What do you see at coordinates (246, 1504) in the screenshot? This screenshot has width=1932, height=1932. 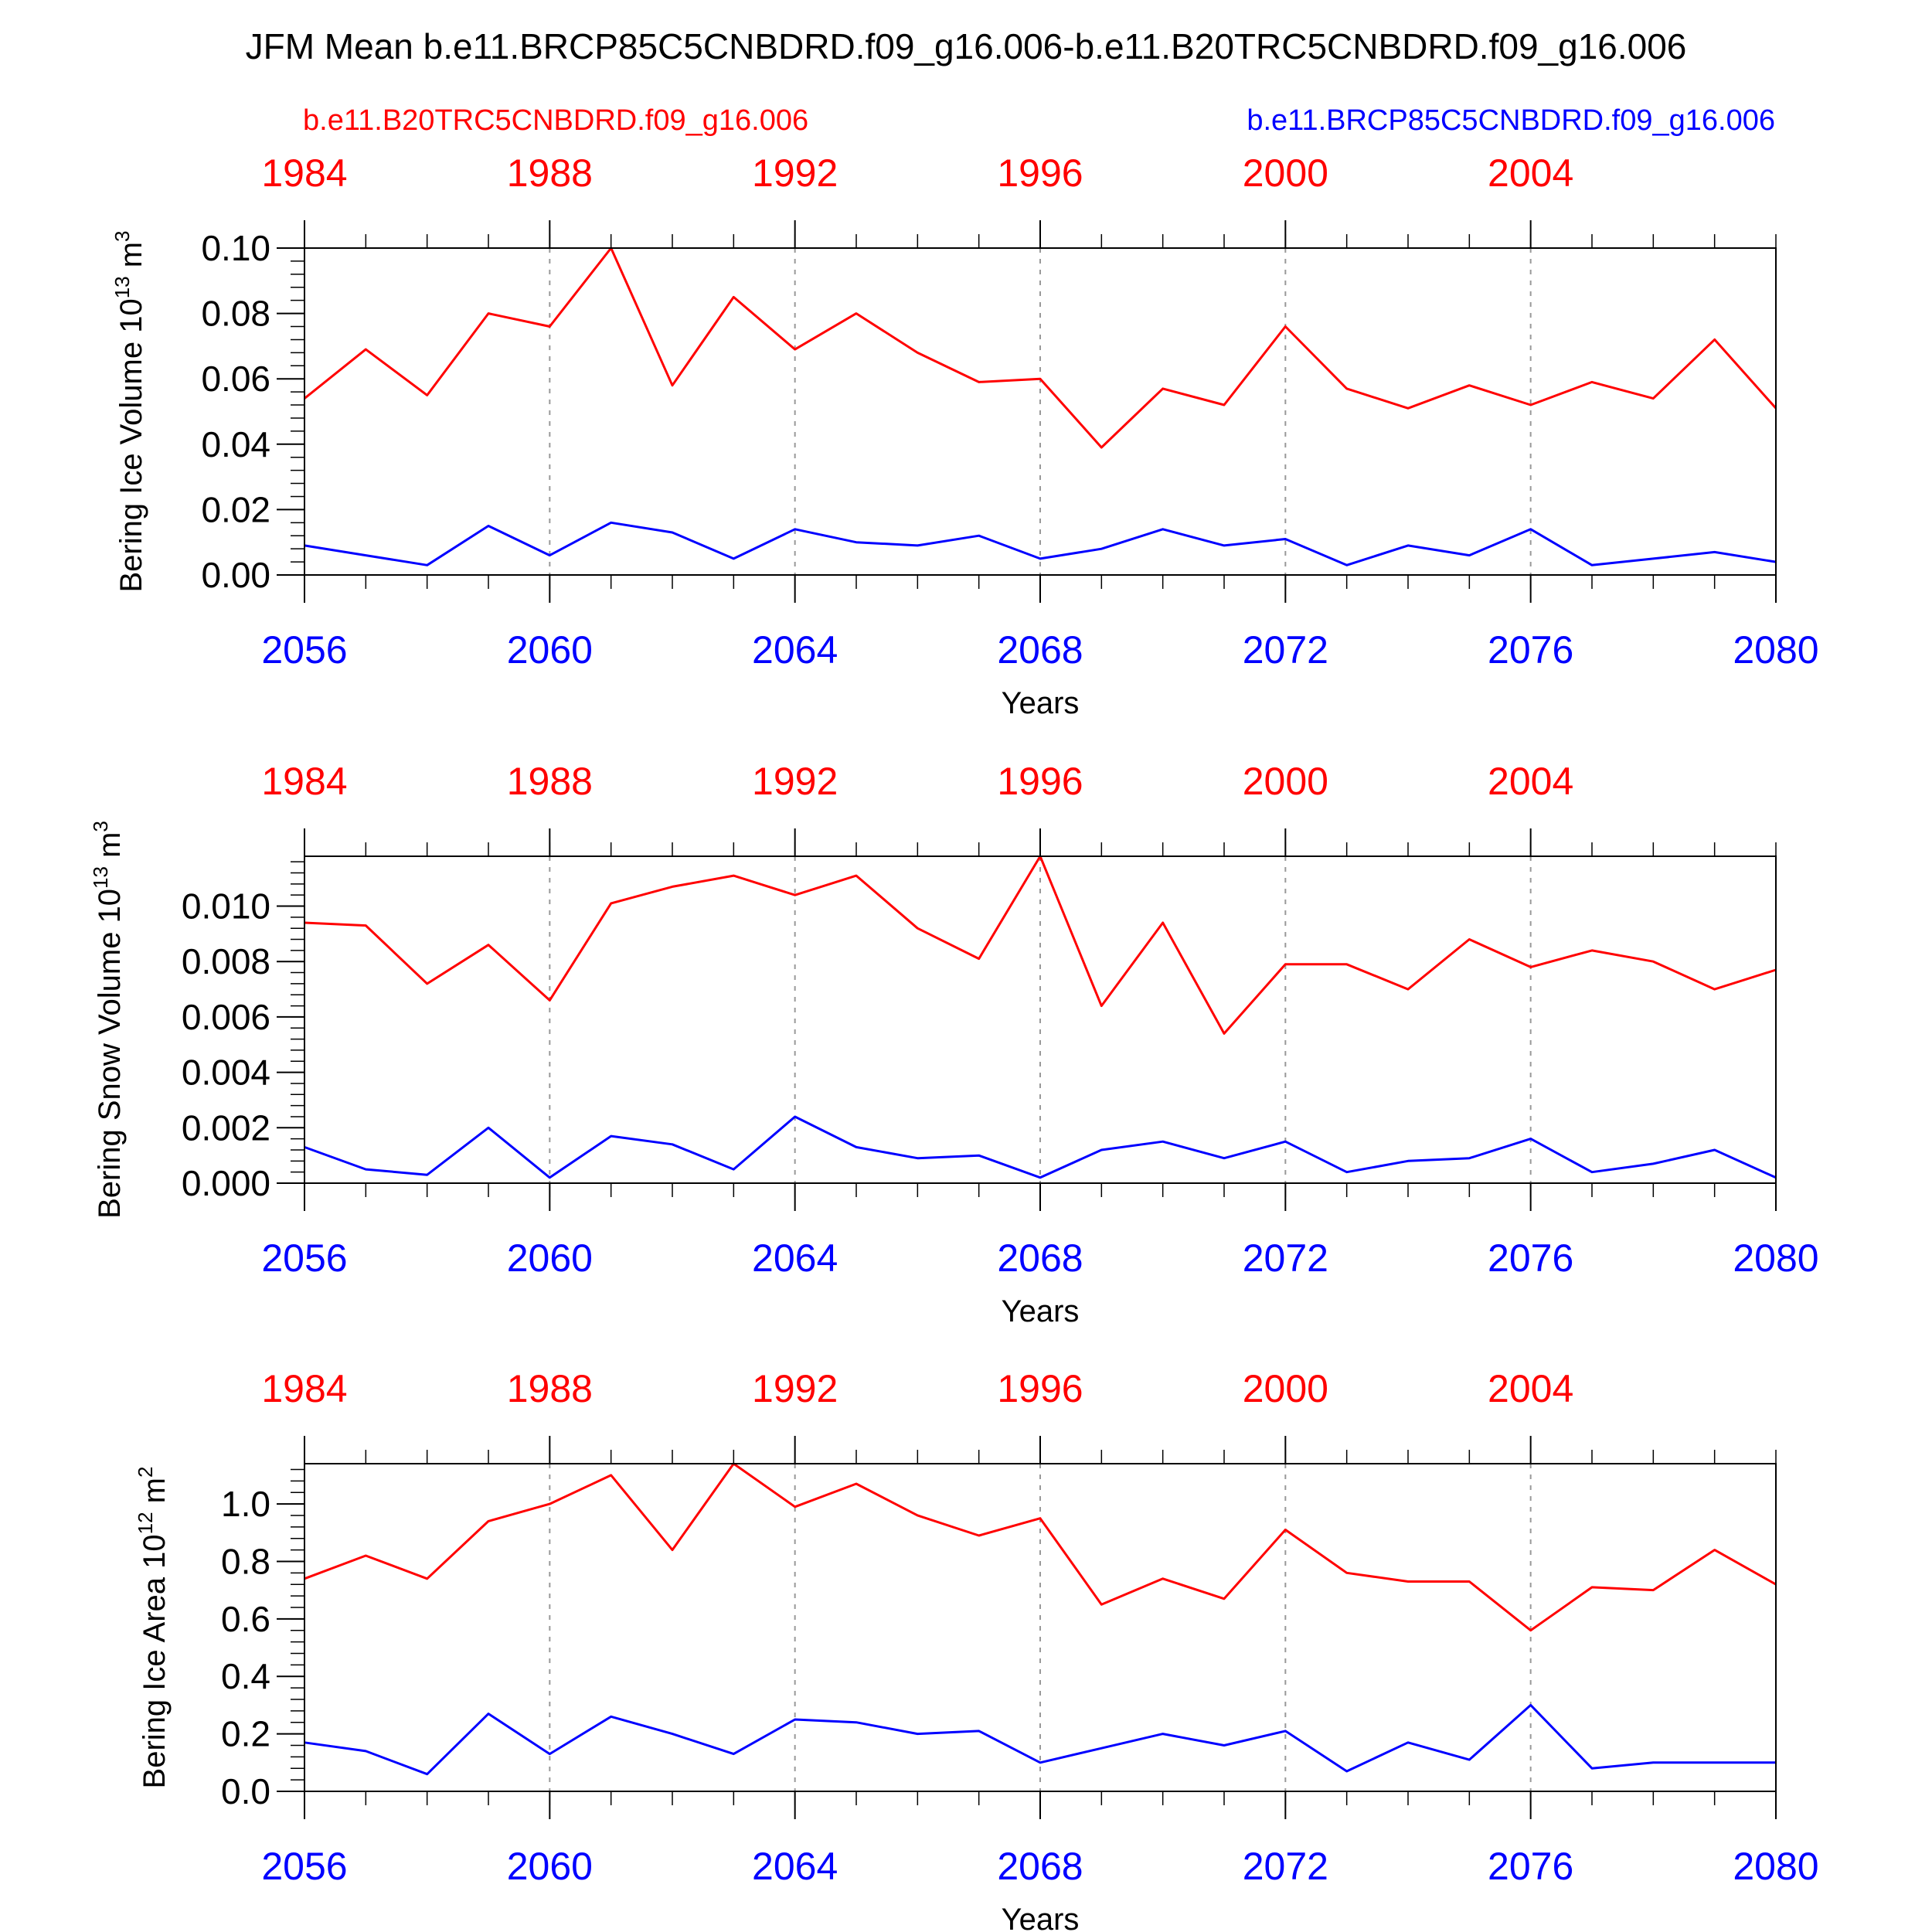 I see `y-tick-label: 1.0` at bounding box center [246, 1504].